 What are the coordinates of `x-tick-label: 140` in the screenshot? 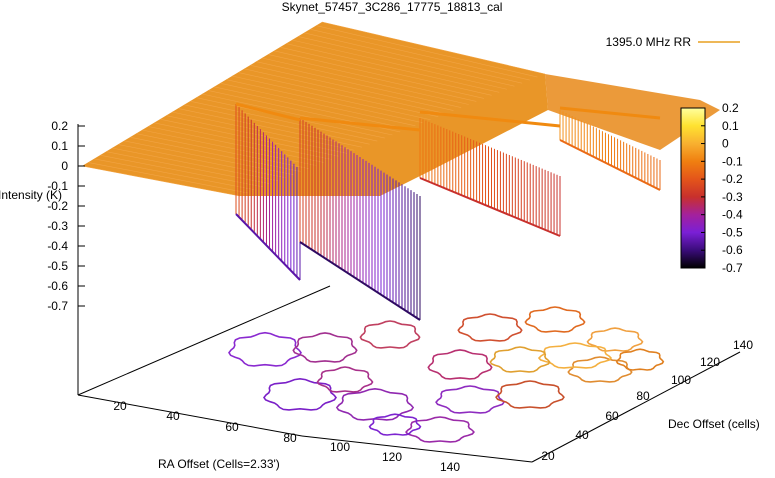 It's located at (450, 467).